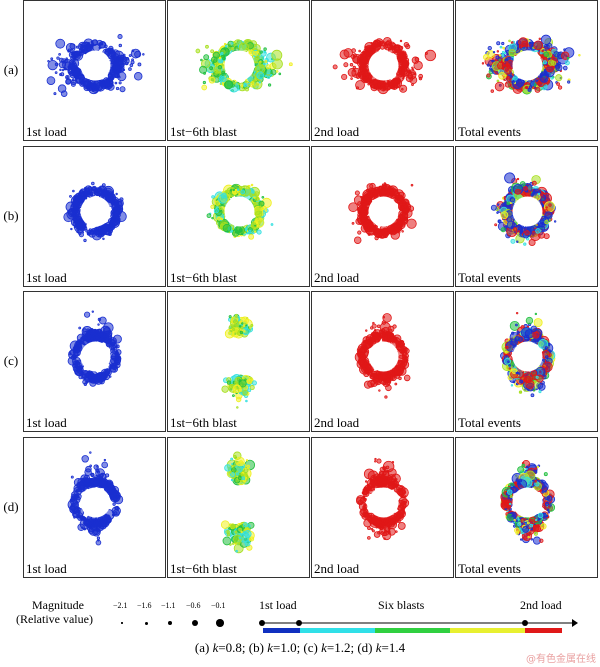  I want to click on event-panel: 1st load, so click(94, 507).